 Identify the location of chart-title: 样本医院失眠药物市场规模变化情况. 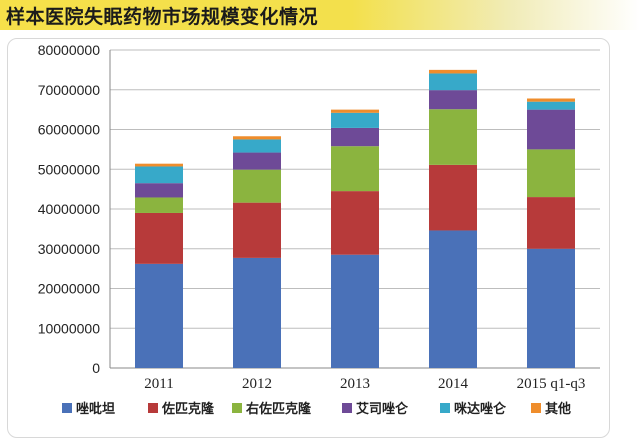
(162, 17).